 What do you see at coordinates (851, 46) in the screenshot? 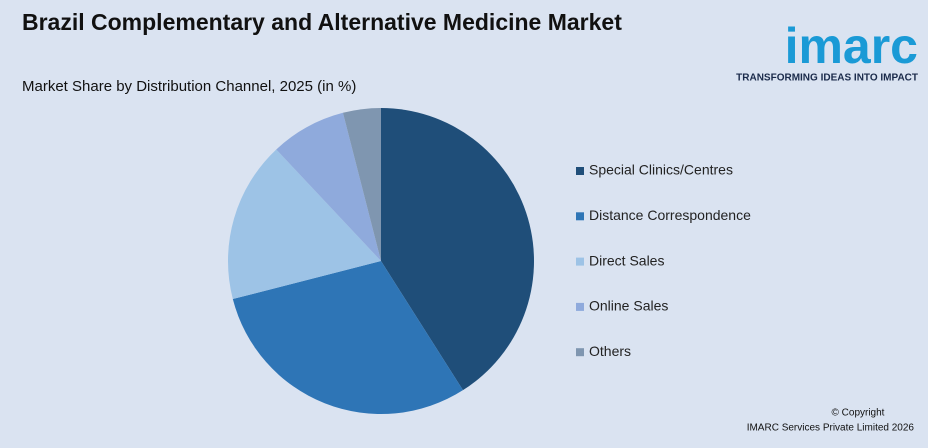
I see `logo-name: imarc` at bounding box center [851, 46].